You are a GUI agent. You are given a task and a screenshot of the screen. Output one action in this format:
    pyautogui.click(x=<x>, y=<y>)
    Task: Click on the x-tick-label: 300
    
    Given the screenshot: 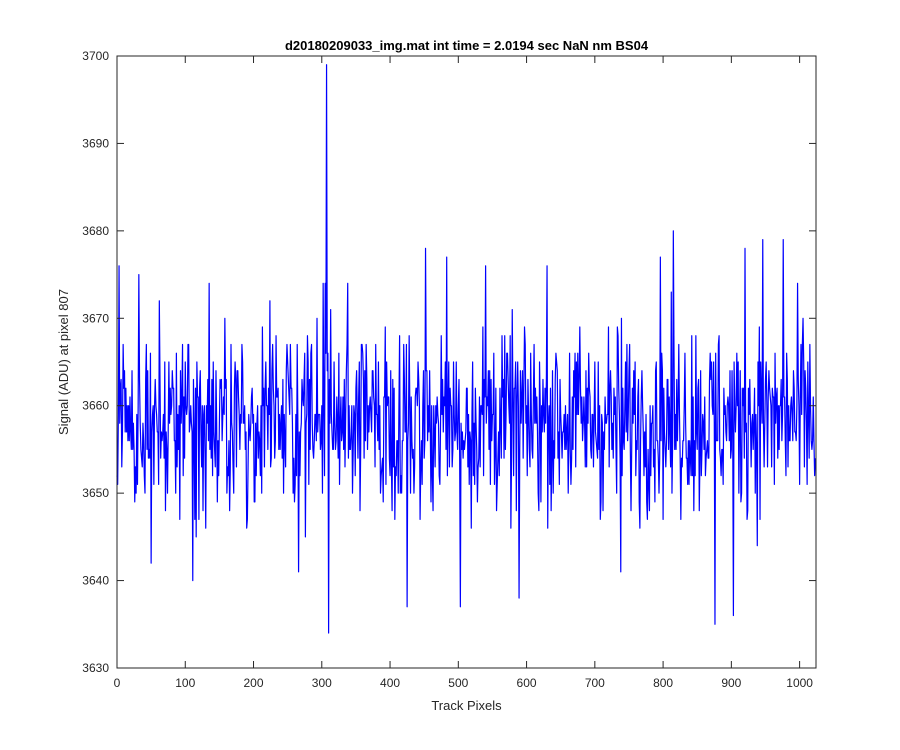 What is the action you would take?
    pyautogui.click(x=322, y=683)
    